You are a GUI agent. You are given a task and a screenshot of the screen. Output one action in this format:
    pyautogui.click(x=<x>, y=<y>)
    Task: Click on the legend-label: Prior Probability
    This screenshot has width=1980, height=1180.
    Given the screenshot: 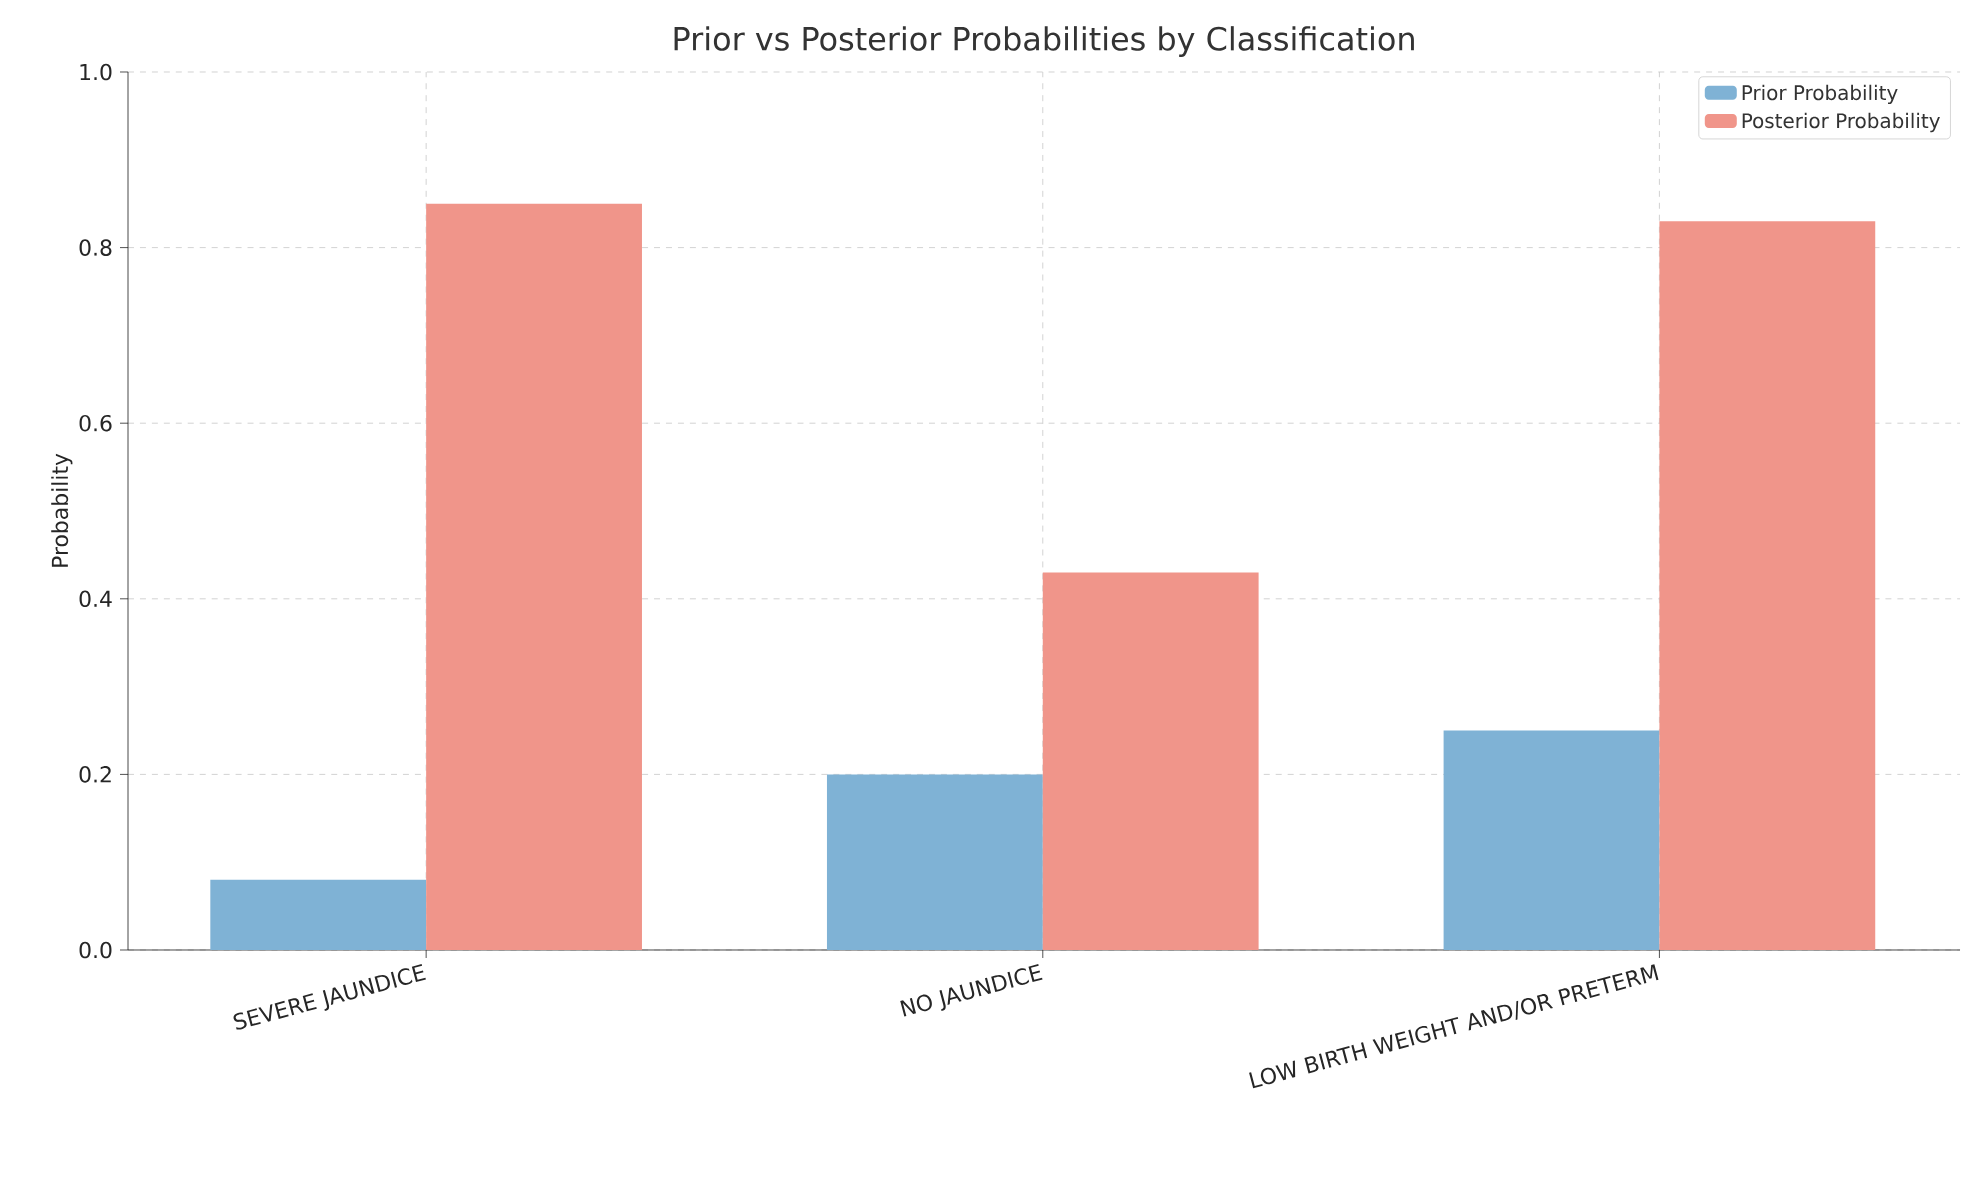 What is the action you would take?
    pyautogui.click(x=1820, y=94)
    